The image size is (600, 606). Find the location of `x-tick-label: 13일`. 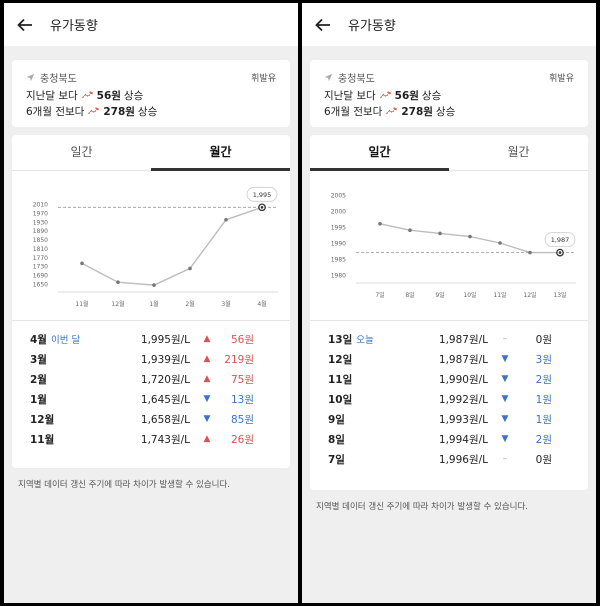

x-tick-label: 13일 is located at coordinates (559, 295).